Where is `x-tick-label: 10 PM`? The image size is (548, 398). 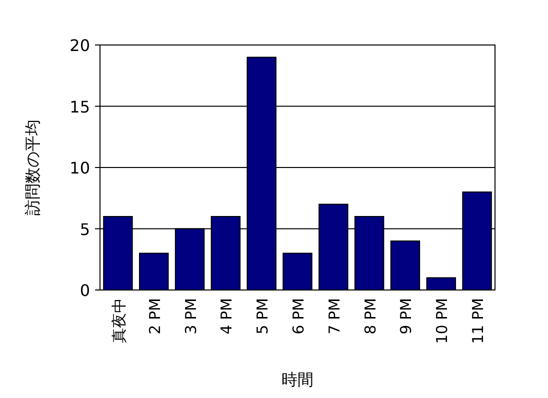
x-tick-label: 10 PM is located at coordinates (442, 321).